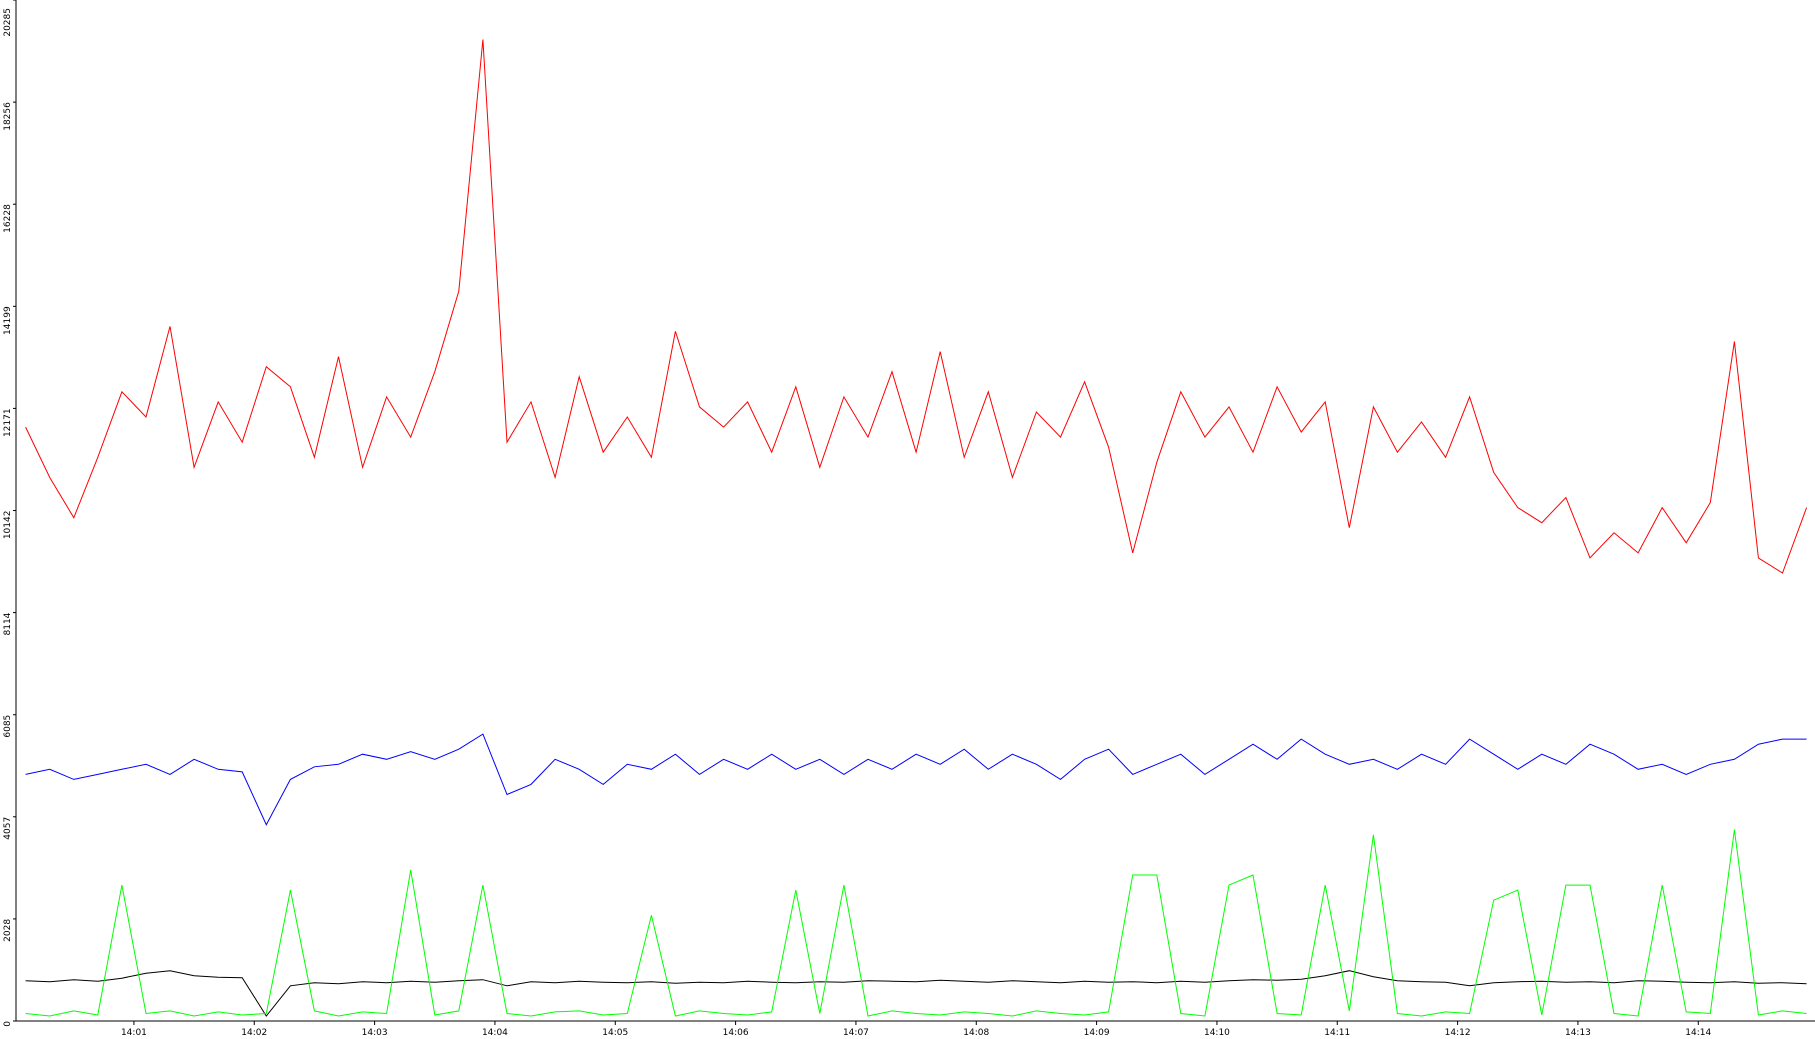 The width and height of the screenshot is (1815, 1039). I want to click on x-tick-label: 14:13, so click(1578, 1033).